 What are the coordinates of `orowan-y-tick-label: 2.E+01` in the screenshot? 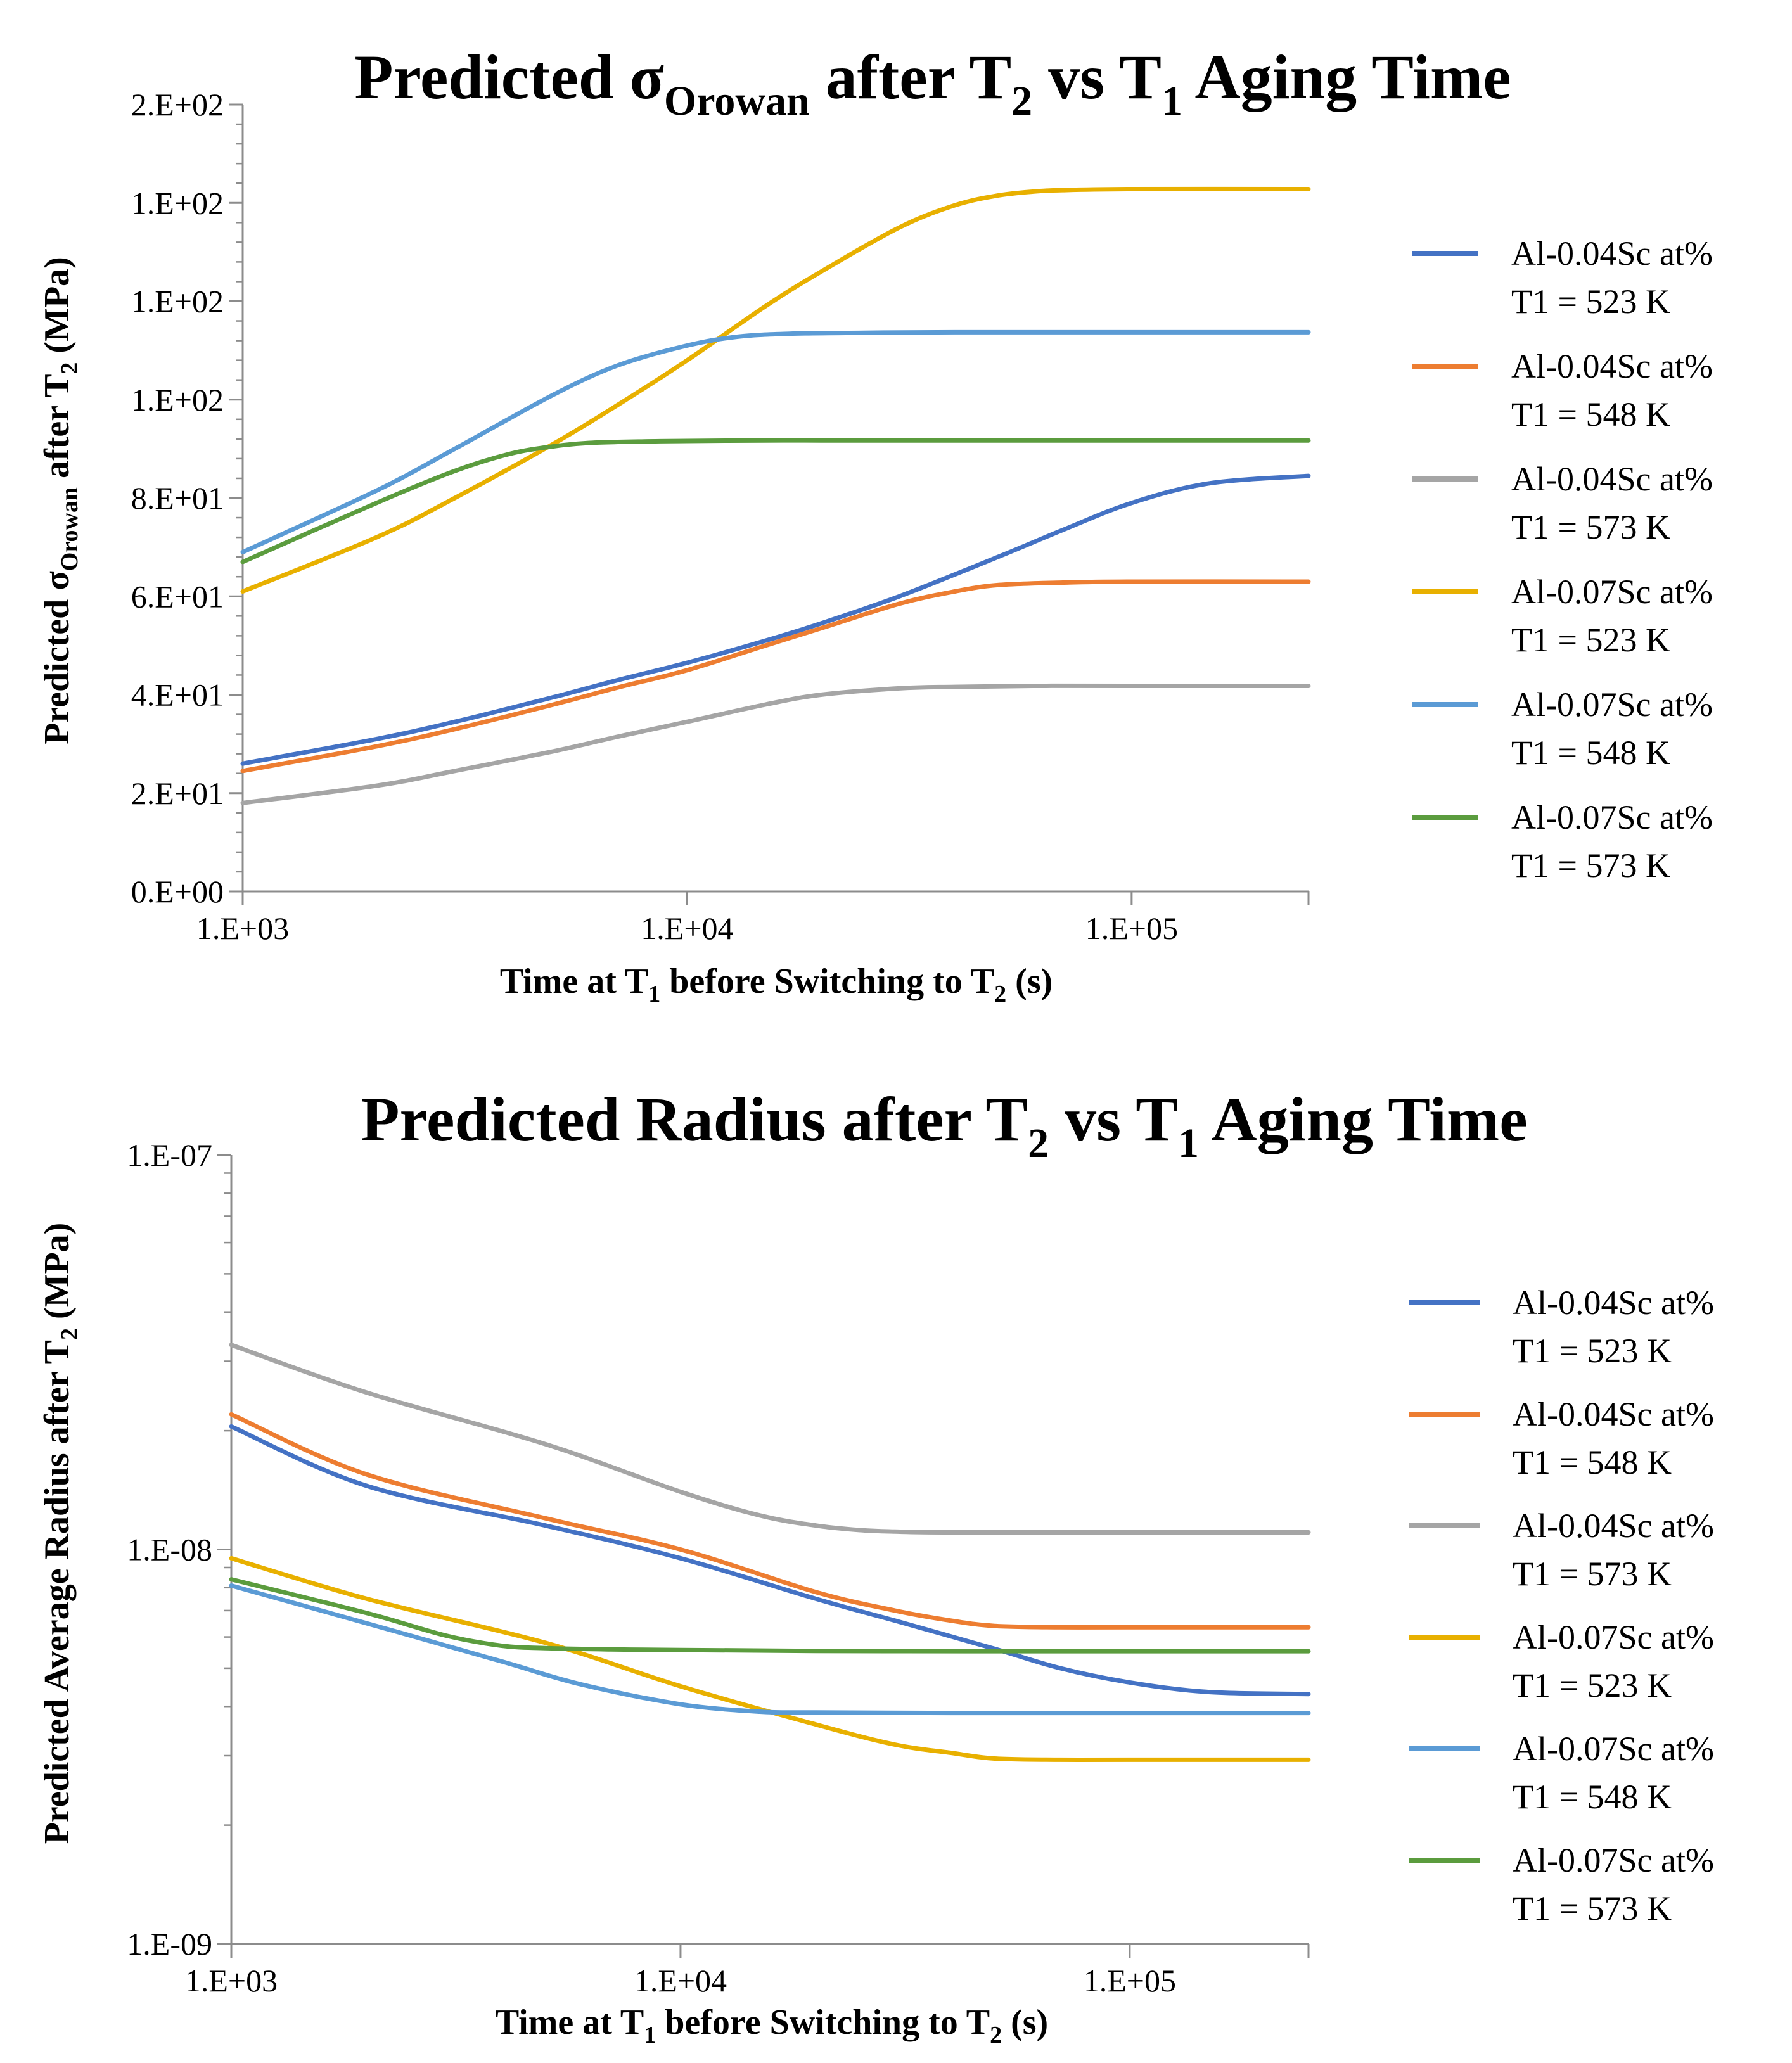 It's located at (177, 793).